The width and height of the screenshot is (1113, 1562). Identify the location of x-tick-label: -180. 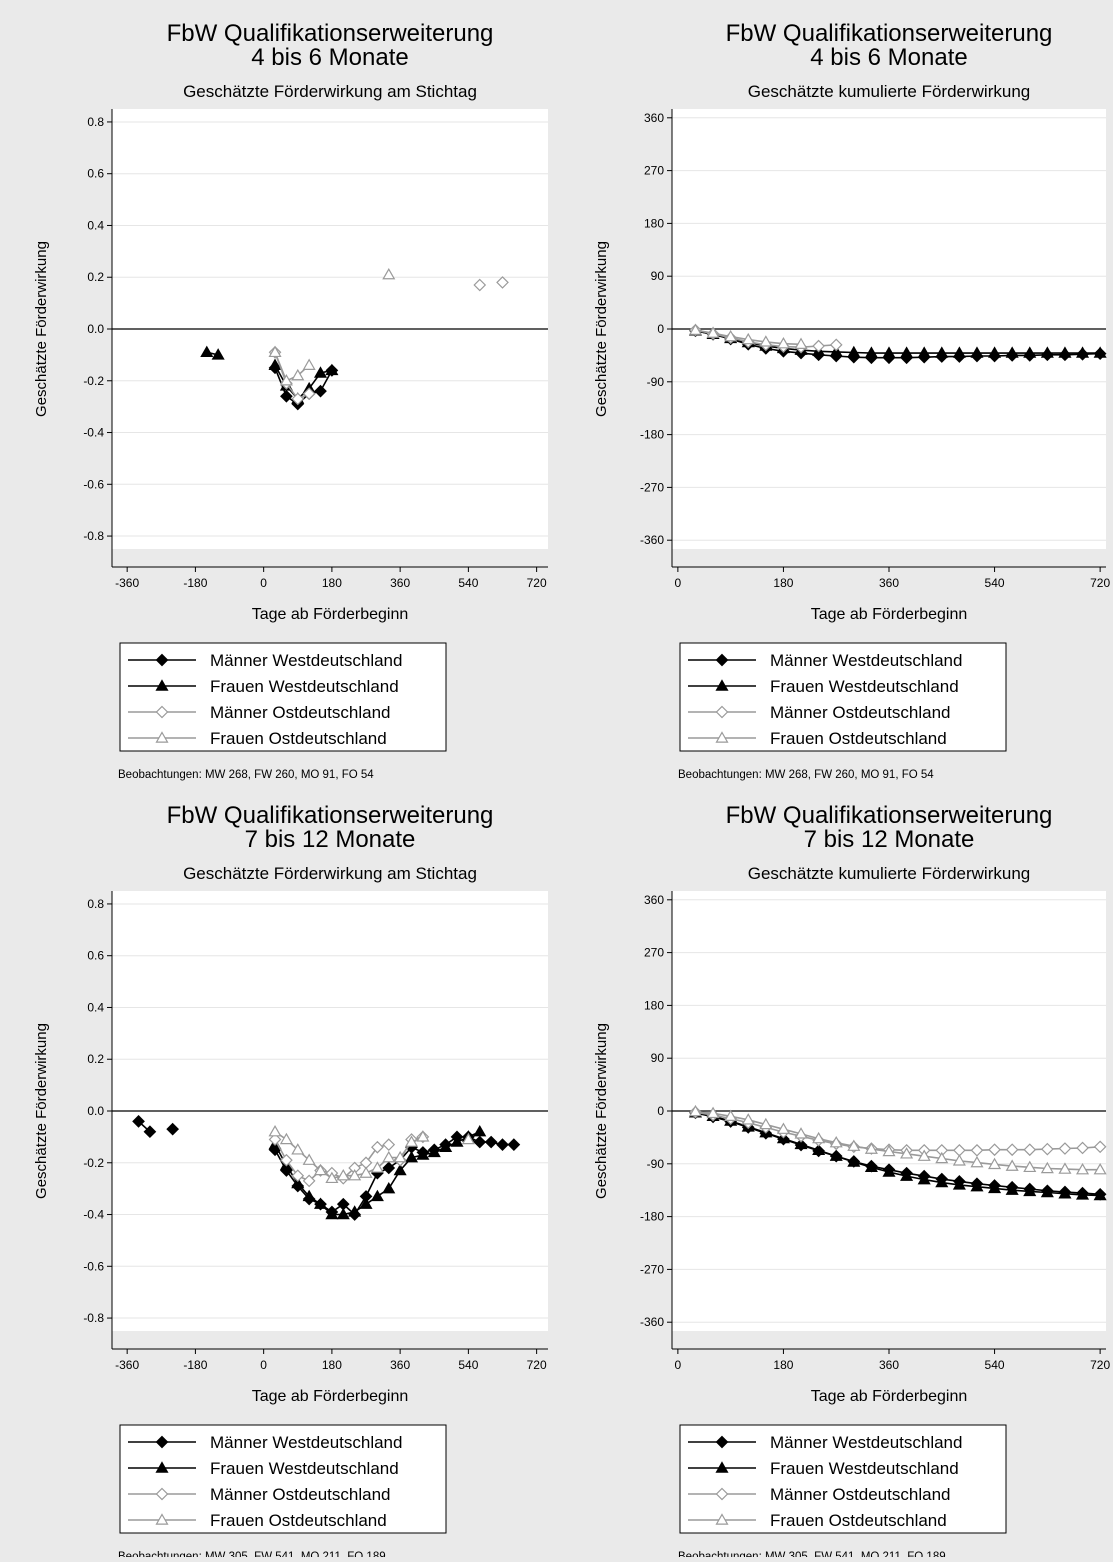
(195, 1365).